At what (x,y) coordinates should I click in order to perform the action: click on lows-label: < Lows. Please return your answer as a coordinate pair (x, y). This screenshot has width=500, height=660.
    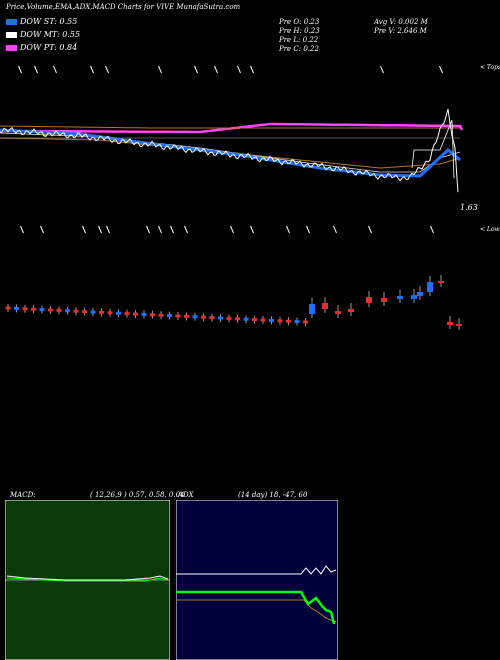
    Looking at the image, I should click on (490, 229).